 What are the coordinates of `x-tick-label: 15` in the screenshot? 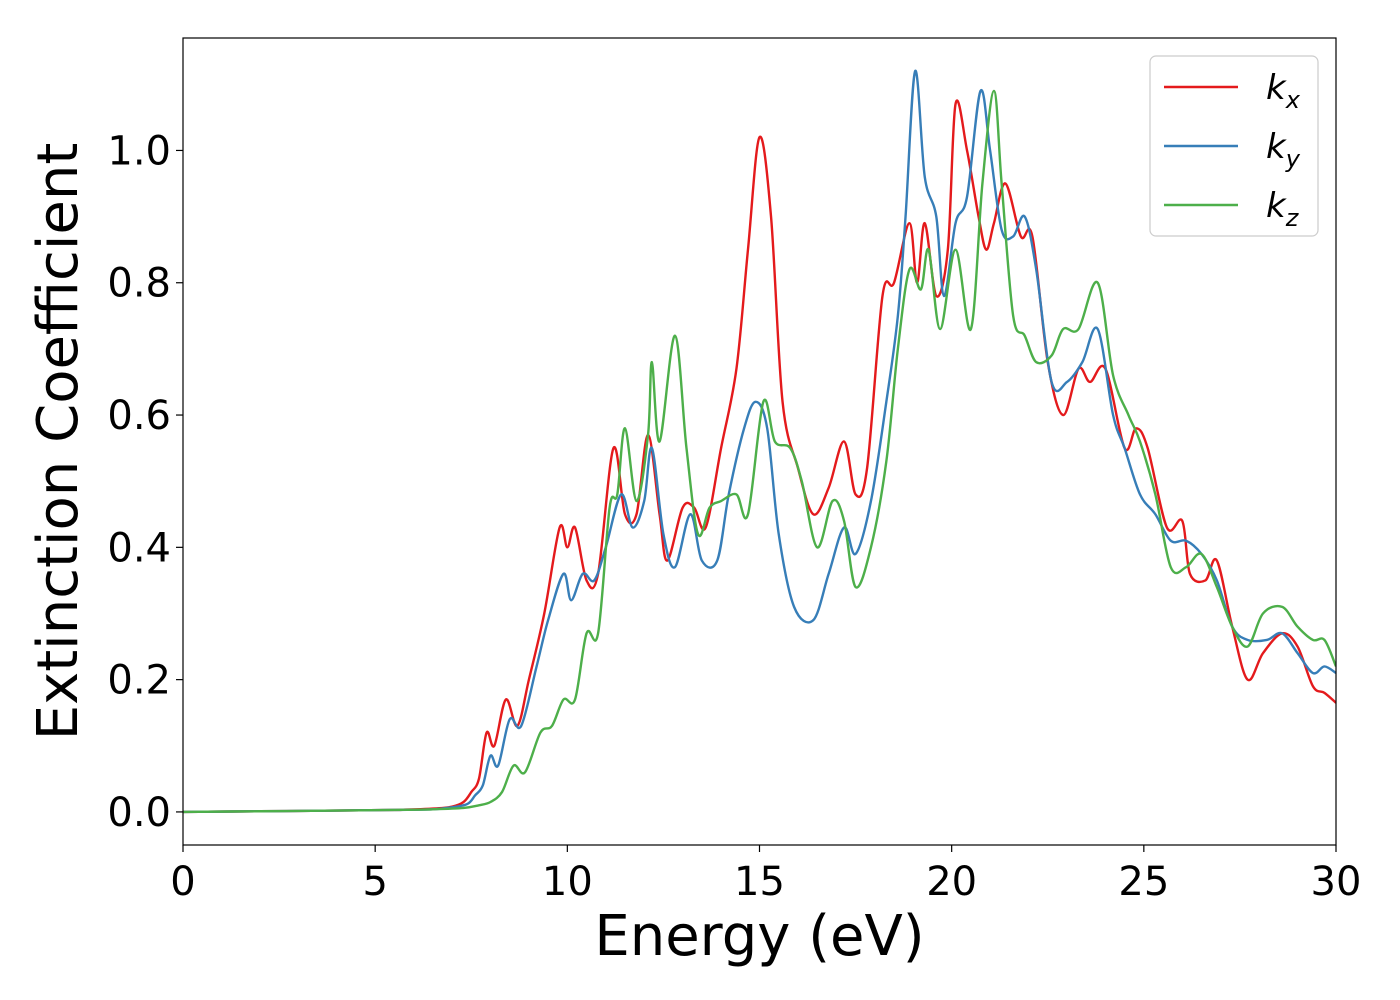 It's located at (759, 882).